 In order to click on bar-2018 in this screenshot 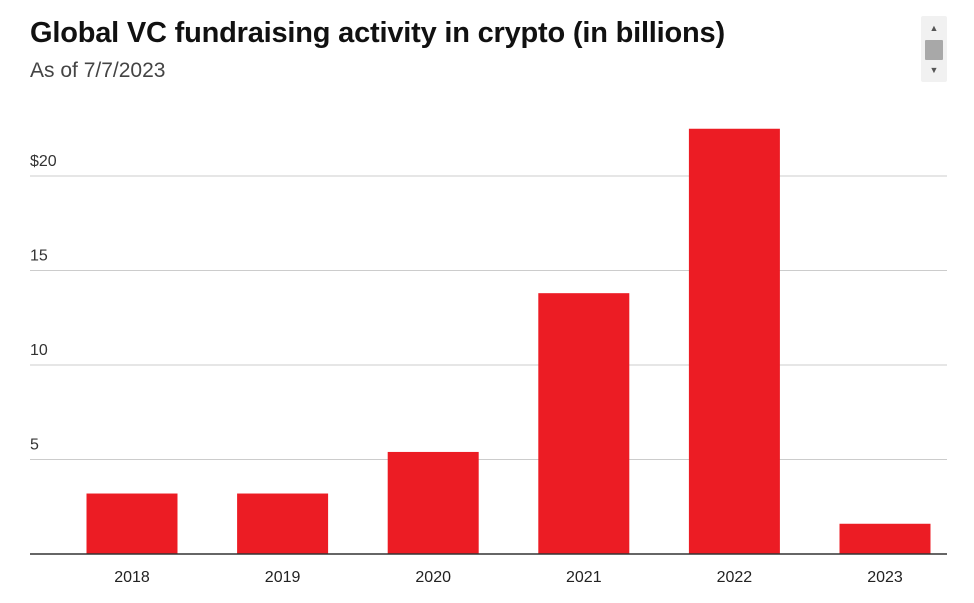, I will do `click(132, 523)`.